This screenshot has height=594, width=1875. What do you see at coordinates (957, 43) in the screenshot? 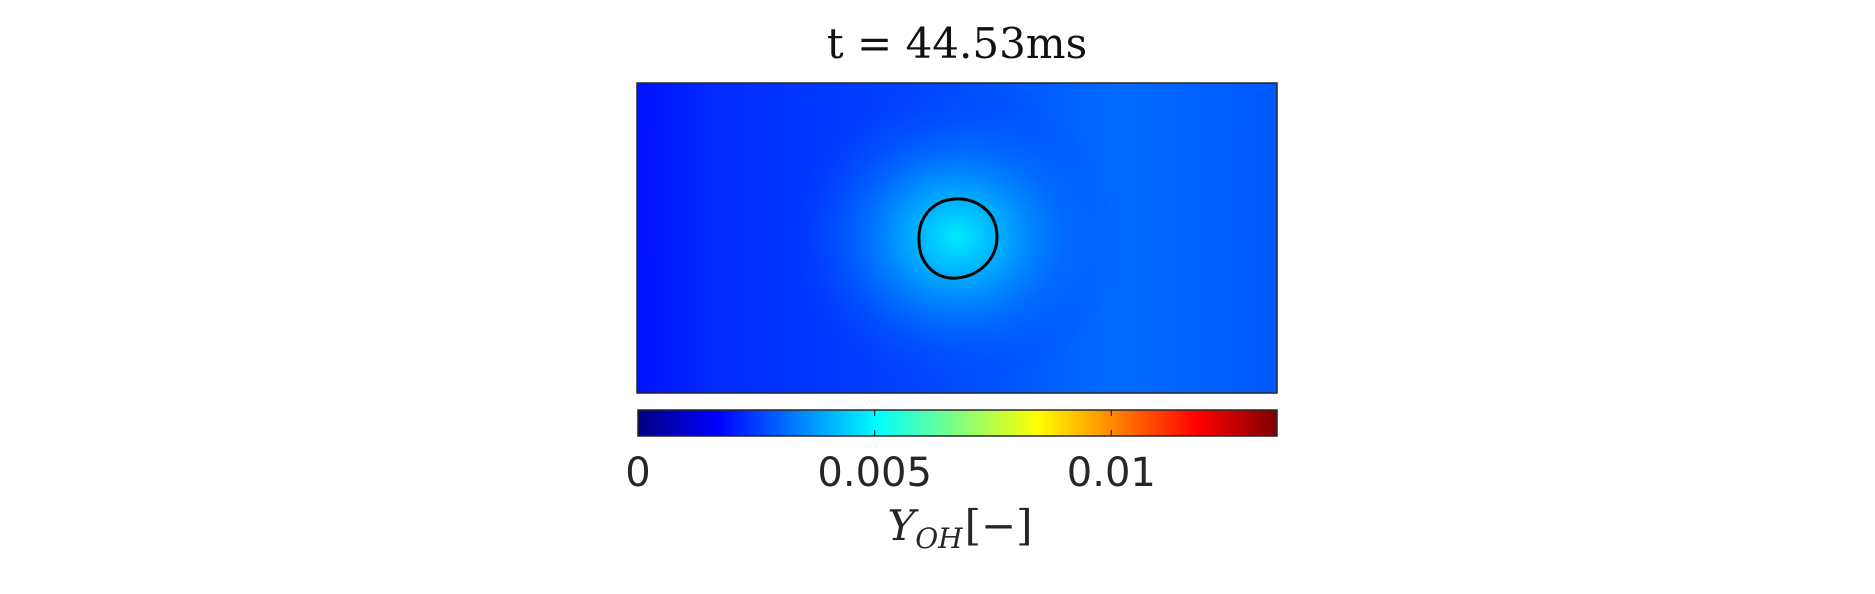
I see `chart-title: t = 44.53ms` at bounding box center [957, 43].